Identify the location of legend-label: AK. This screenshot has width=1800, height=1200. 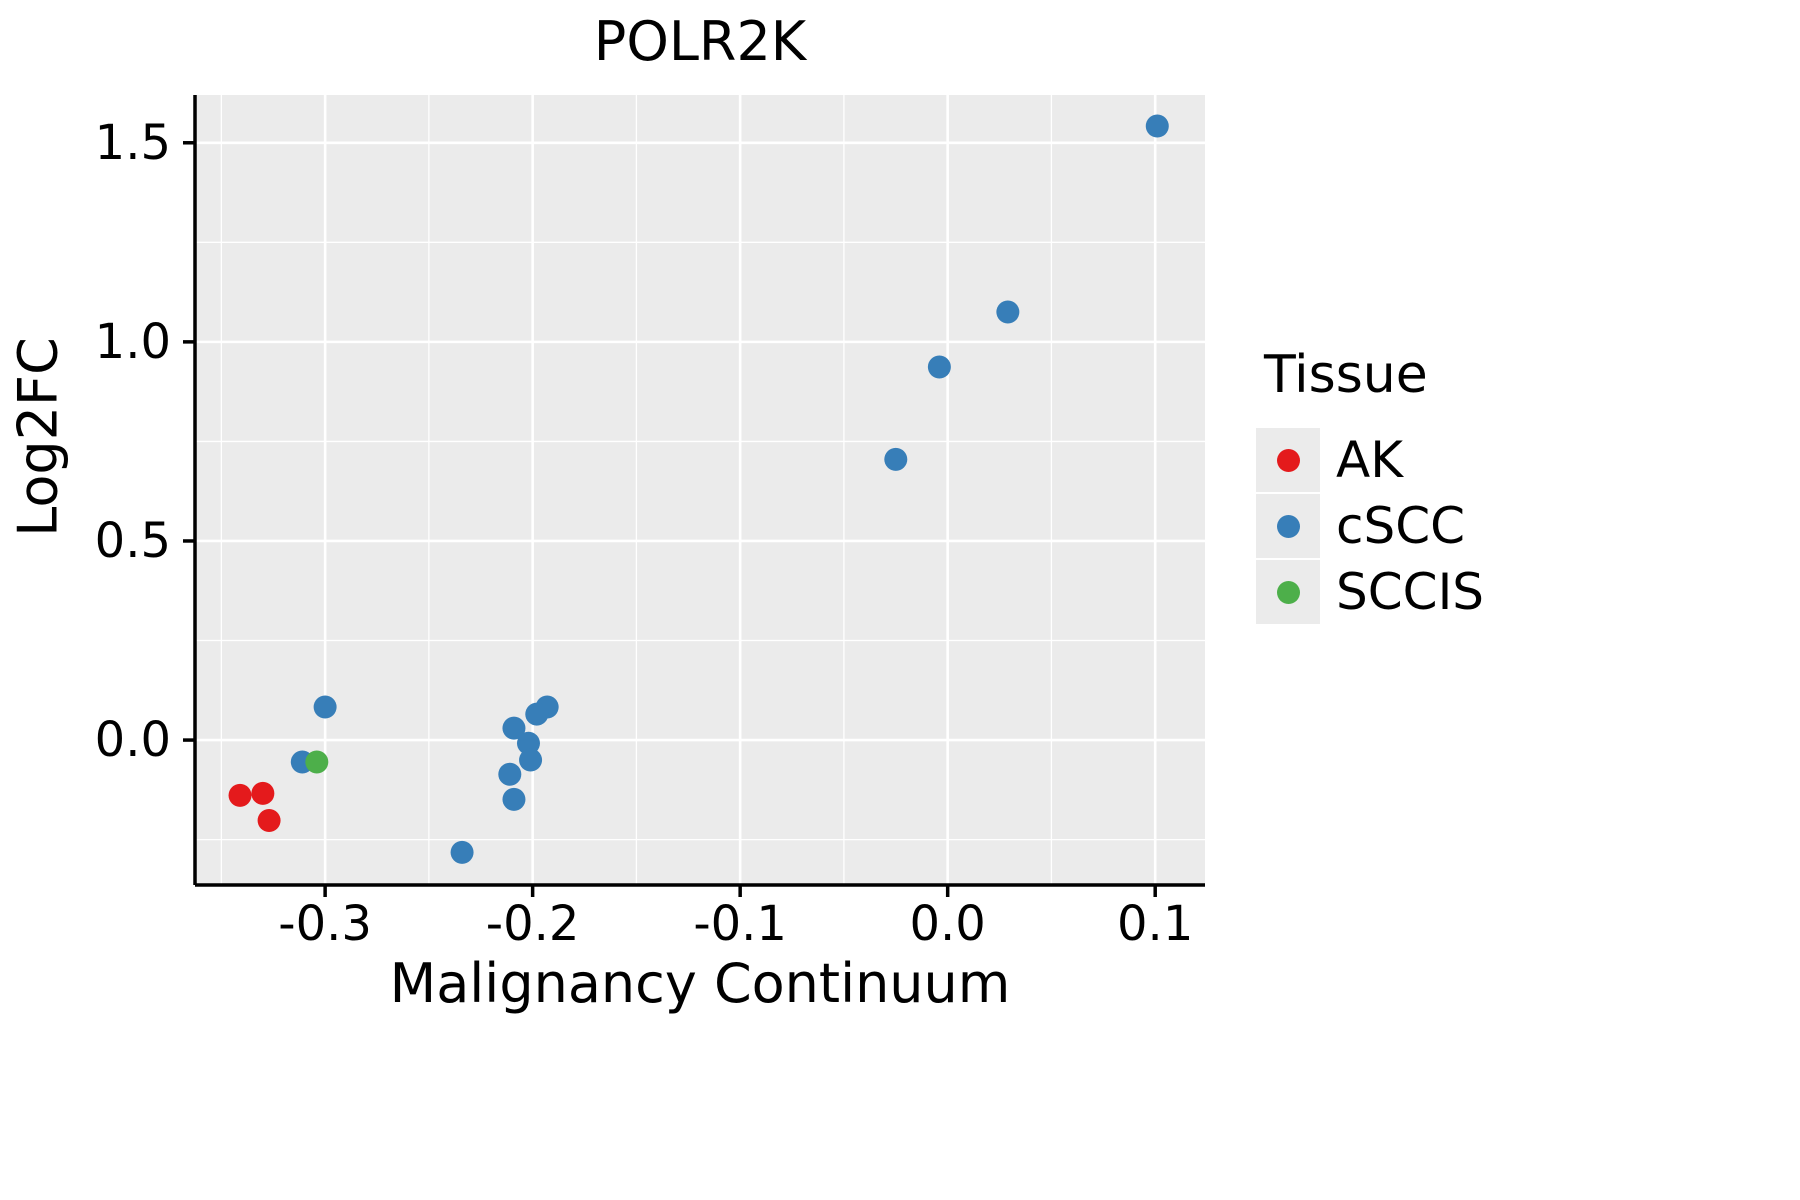
(1369, 460).